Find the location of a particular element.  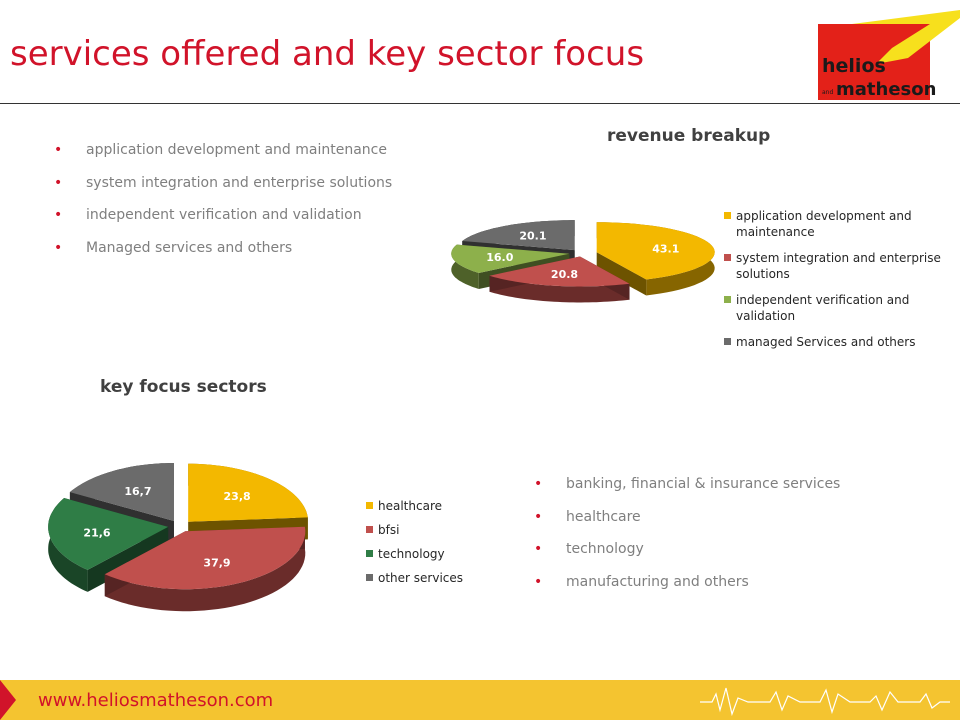

pie-data-label: 16.0 is located at coordinates (499, 257).